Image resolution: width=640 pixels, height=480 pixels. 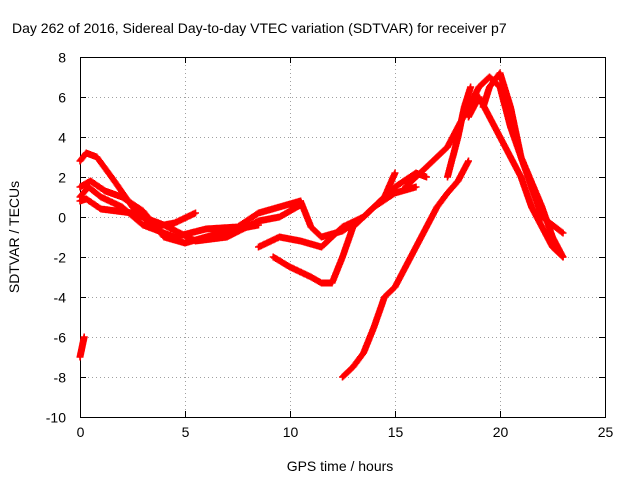 What do you see at coordinates (56, 418) in the screenshot?
I see `y-tick-label: -10` at bounding box center [56, 418].